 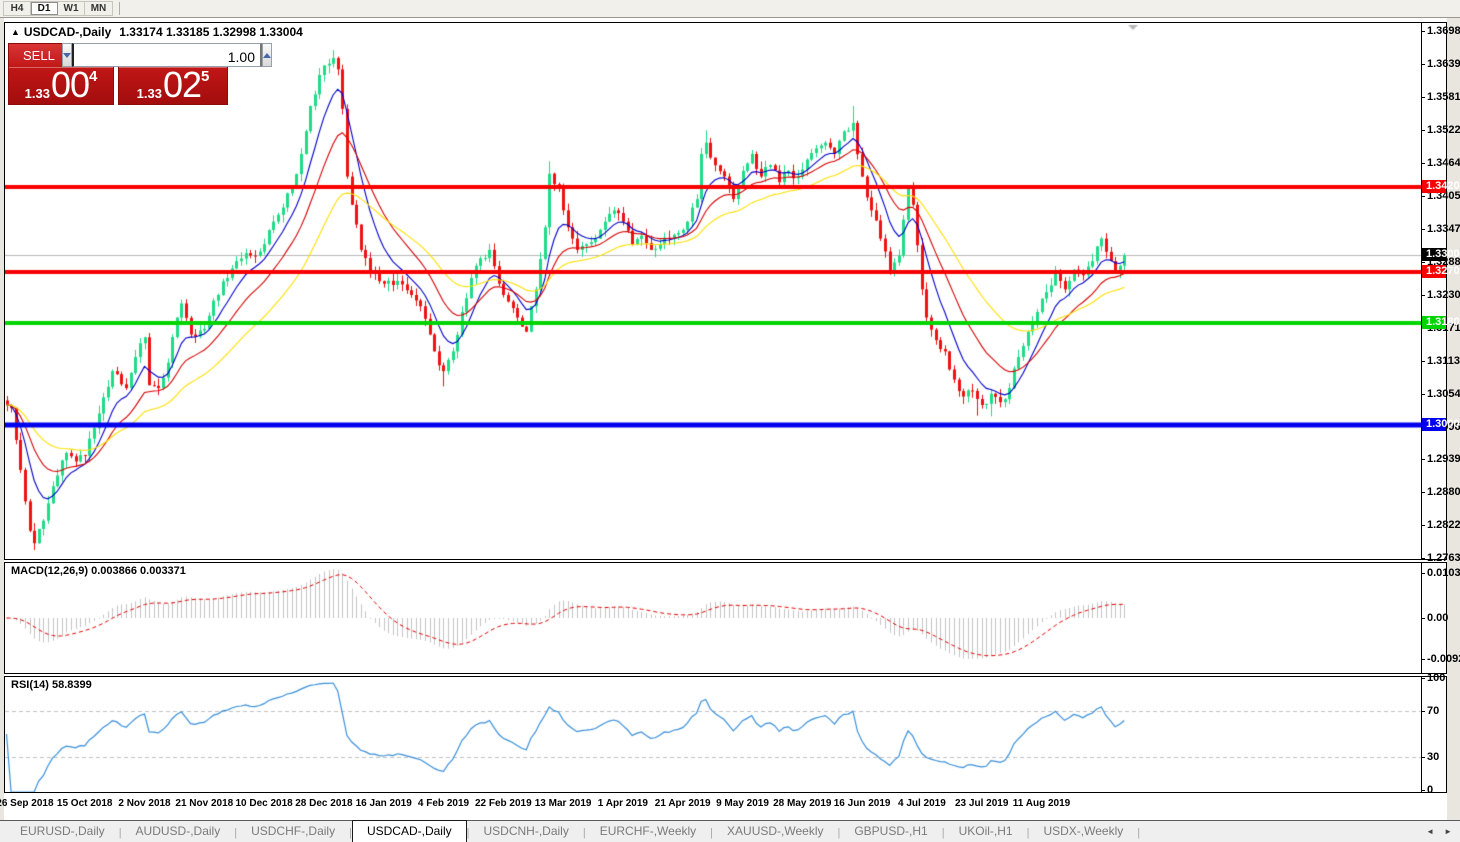 What do you see at coordinates (742, 803) in the screenshot?
I see `x-axis-date-label: 9 May 2019` at bounding box center [742, 803].